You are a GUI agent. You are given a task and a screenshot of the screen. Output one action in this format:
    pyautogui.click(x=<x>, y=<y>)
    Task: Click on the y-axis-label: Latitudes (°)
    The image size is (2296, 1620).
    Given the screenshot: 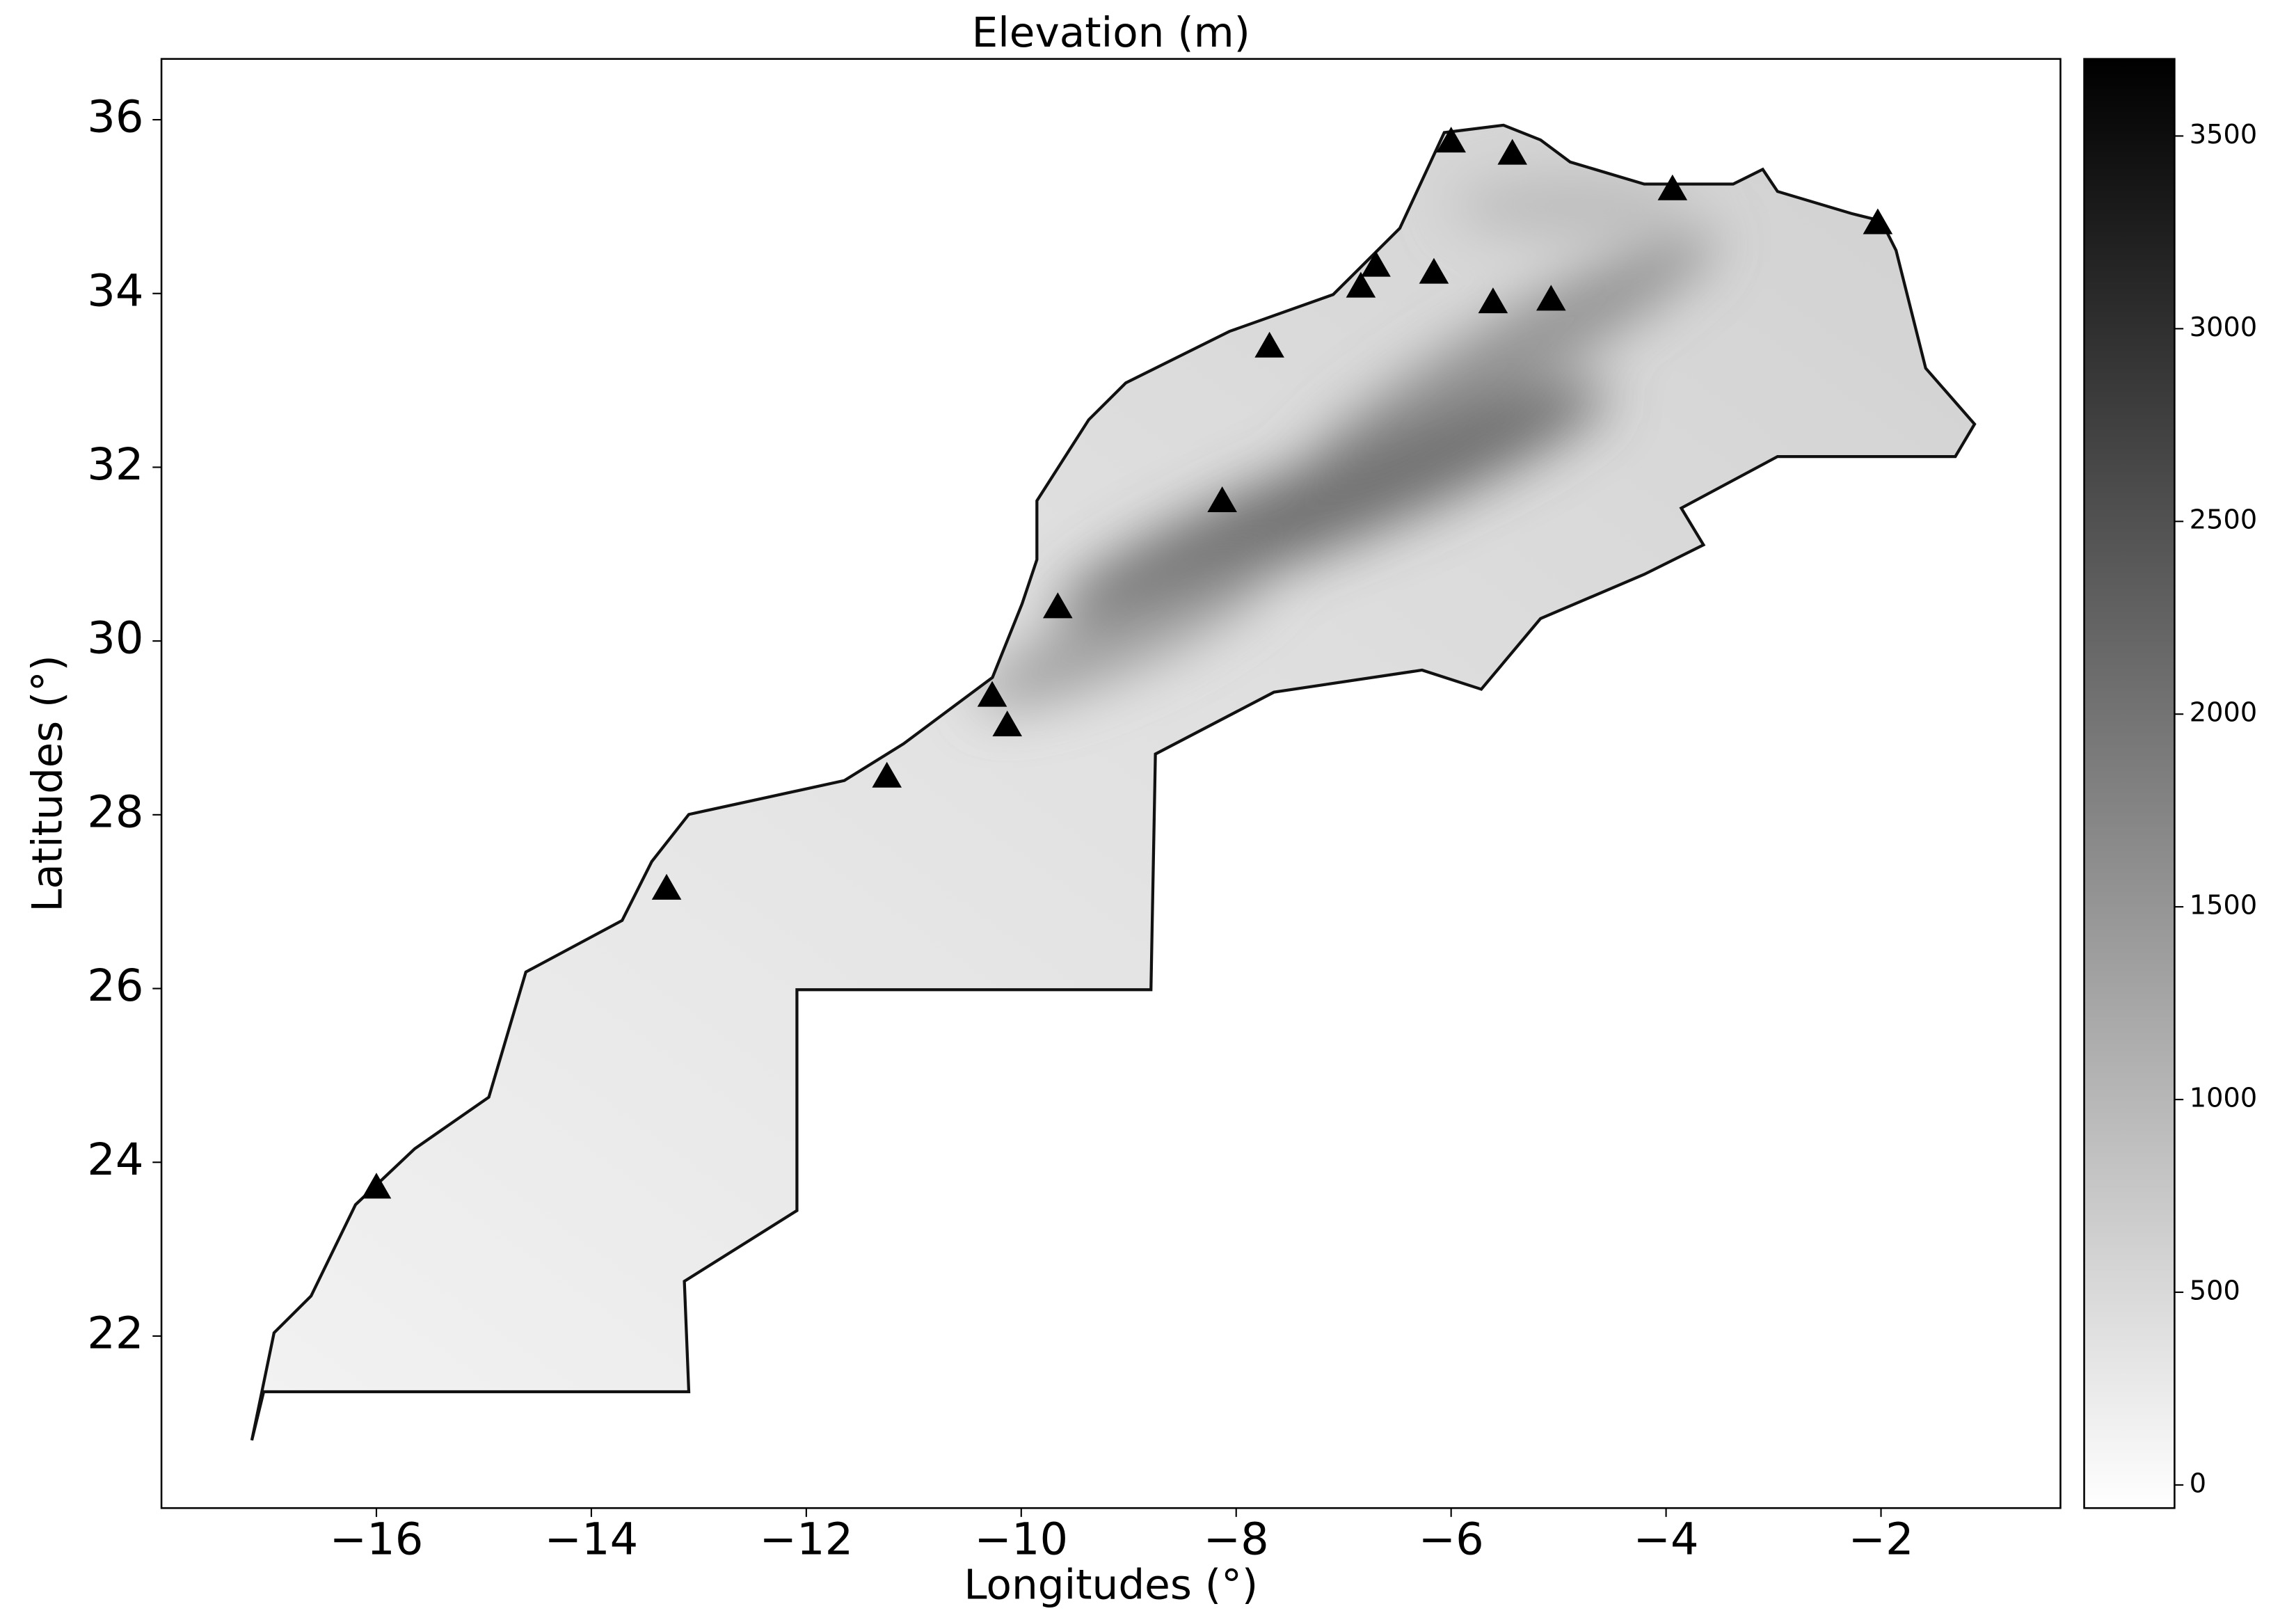 What is the action you would take?
    pyautogui.click(x=48, y=783)
    